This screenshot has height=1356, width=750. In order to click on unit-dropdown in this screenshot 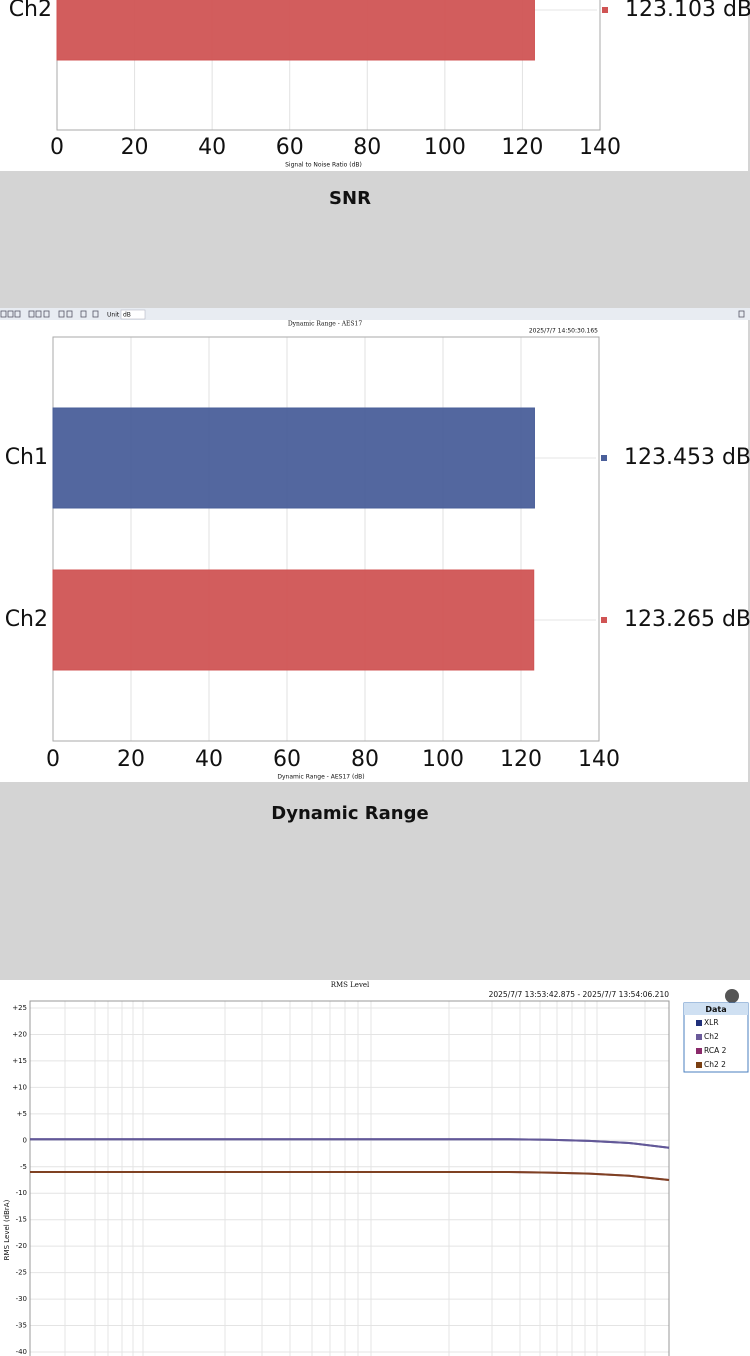, I will do `click(133, 314)`.